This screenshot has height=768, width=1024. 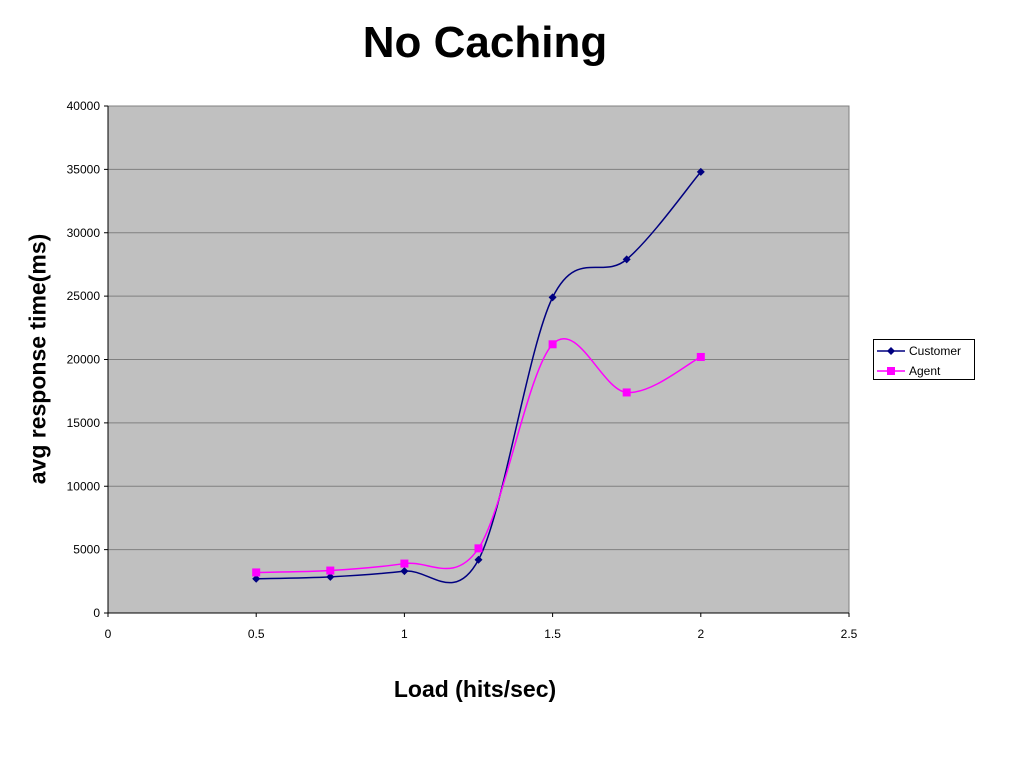 I want to click on y-tick-label: 30000, so click(x=84, y=233).